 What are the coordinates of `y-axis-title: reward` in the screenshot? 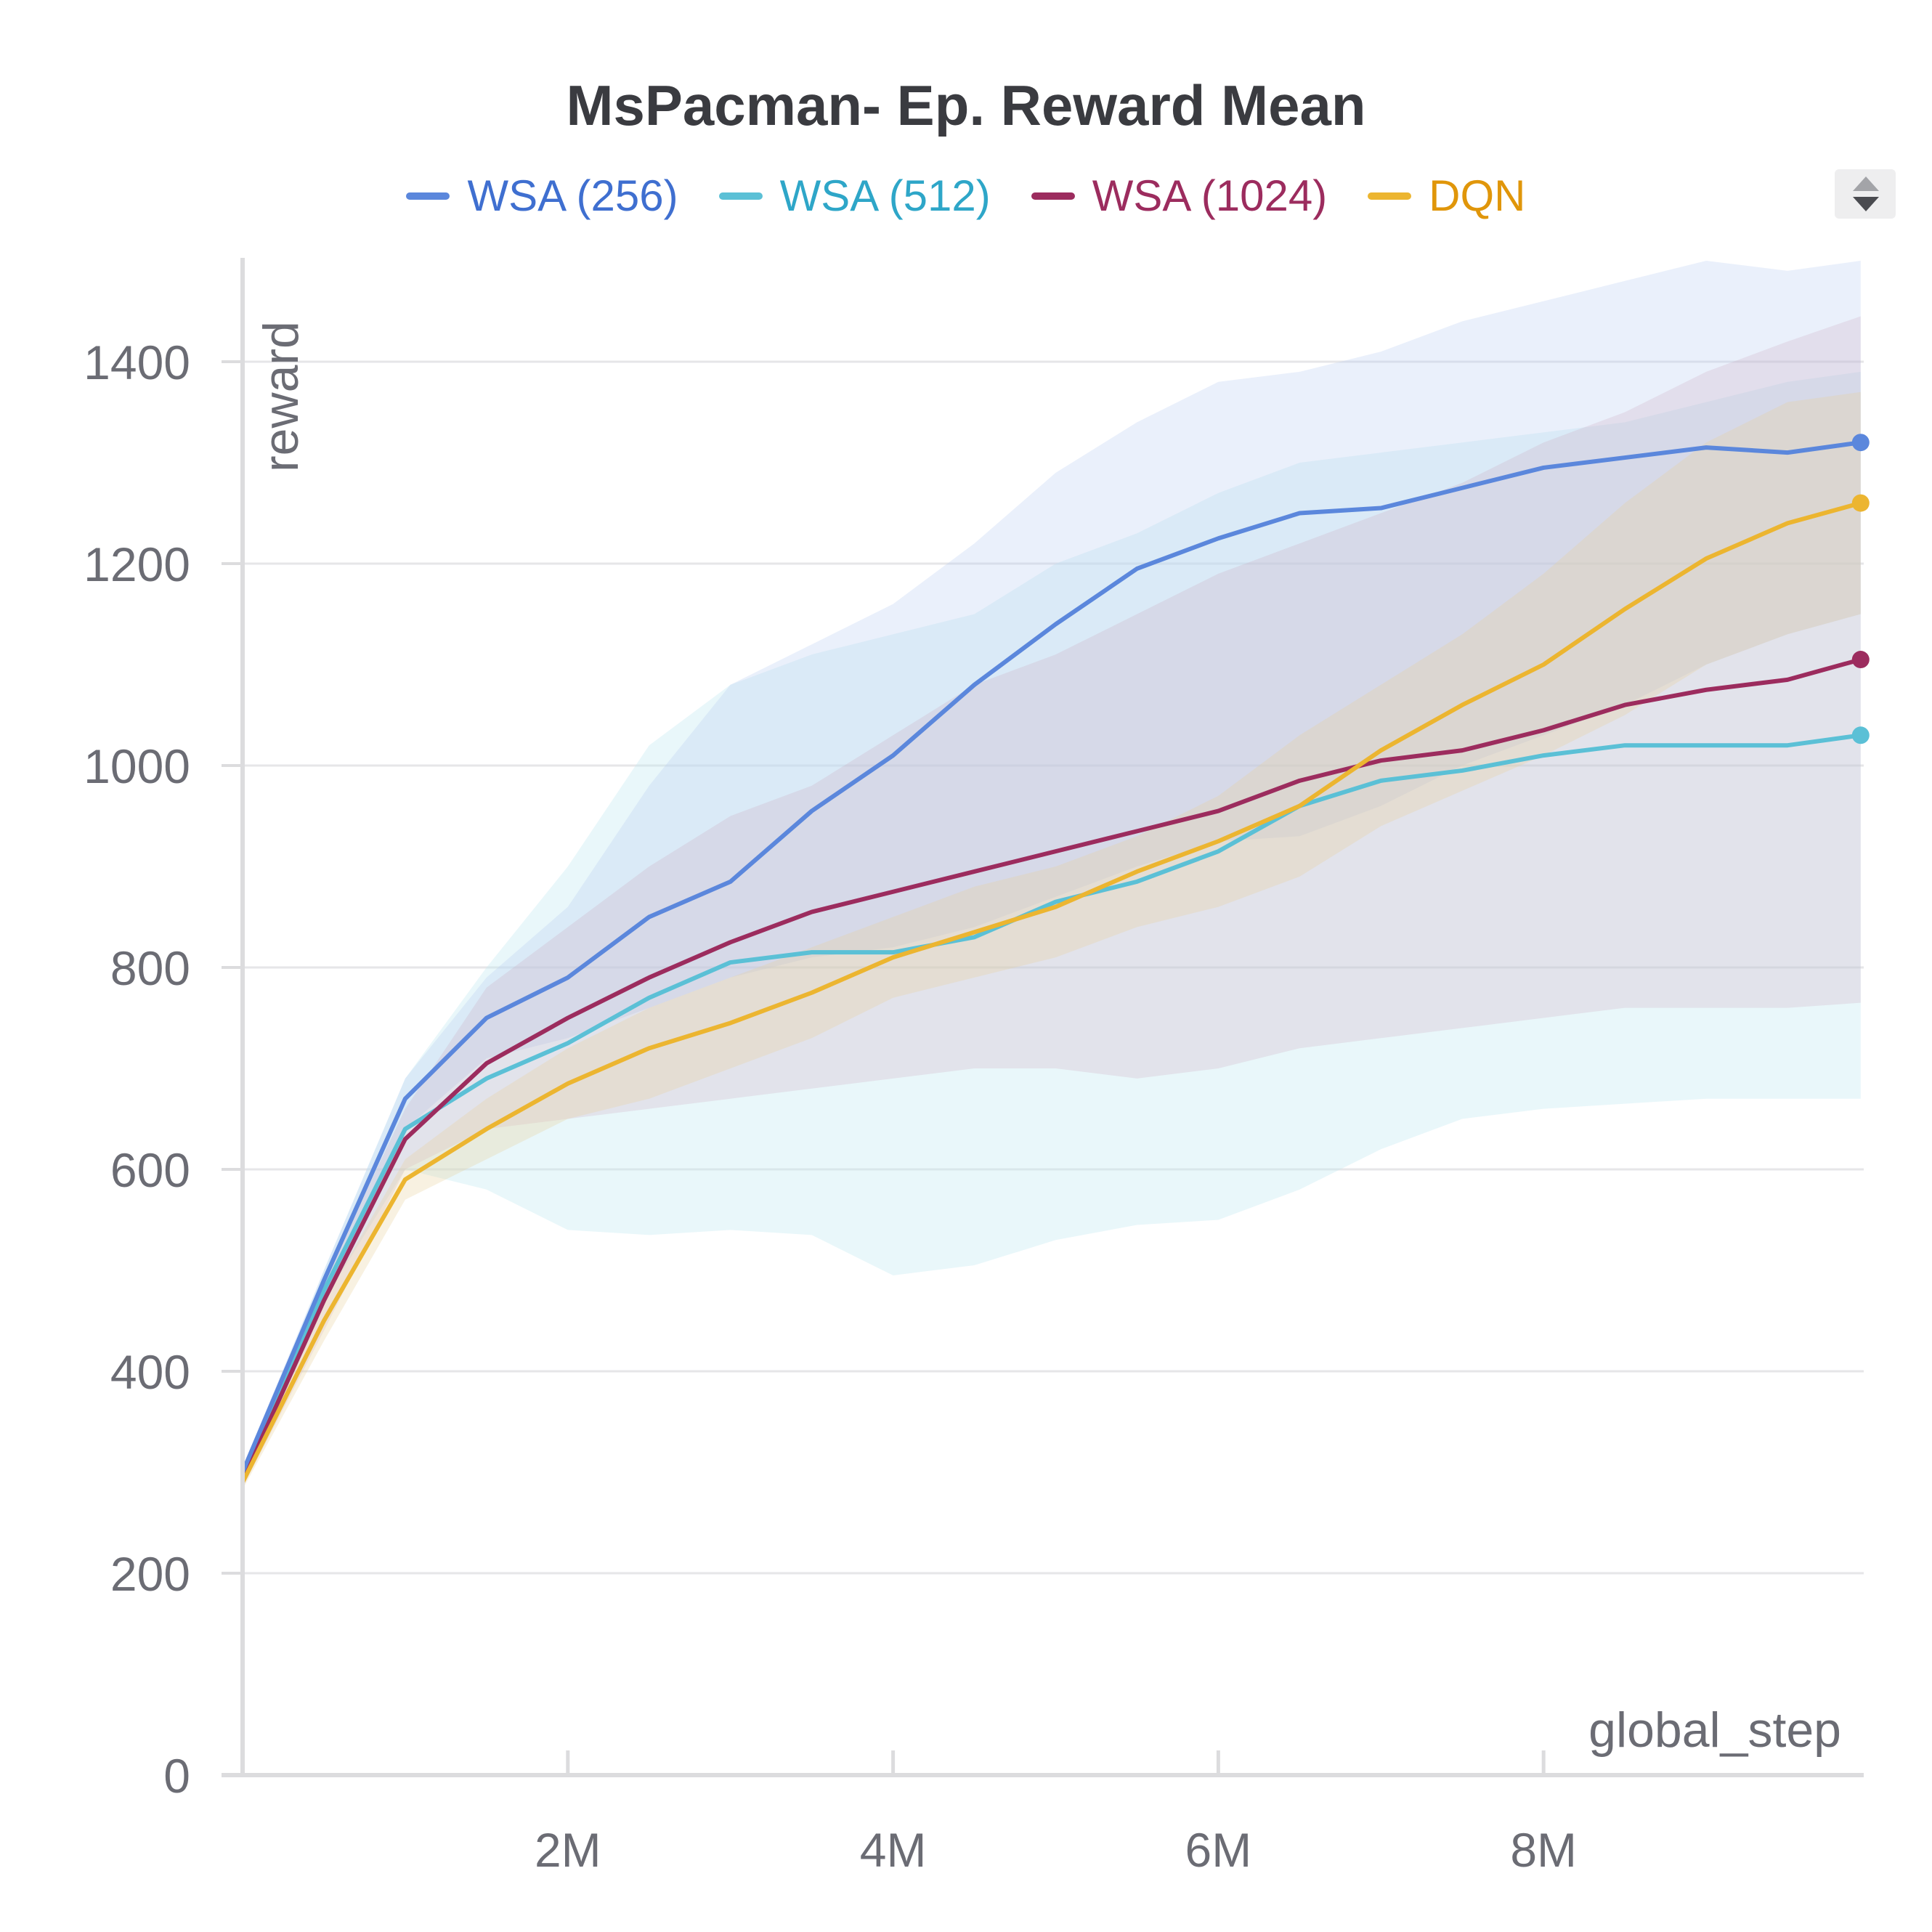 It's located at (281, 396).